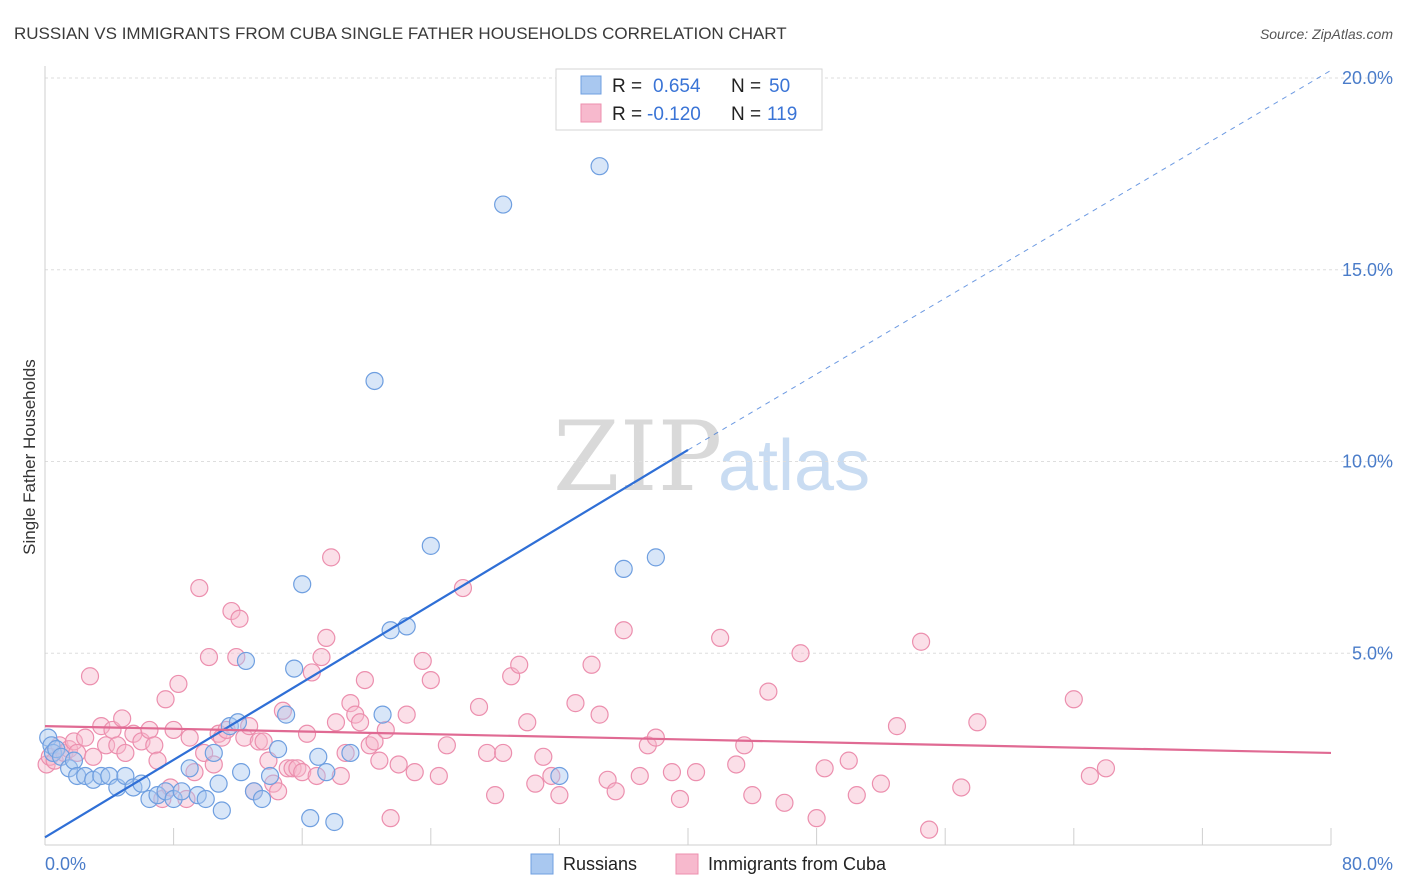 The width and height of the screenshot is (1406, 892). I want to click on bottom-legend-cuba: Immigrants from Cuba, so click(797, 864).